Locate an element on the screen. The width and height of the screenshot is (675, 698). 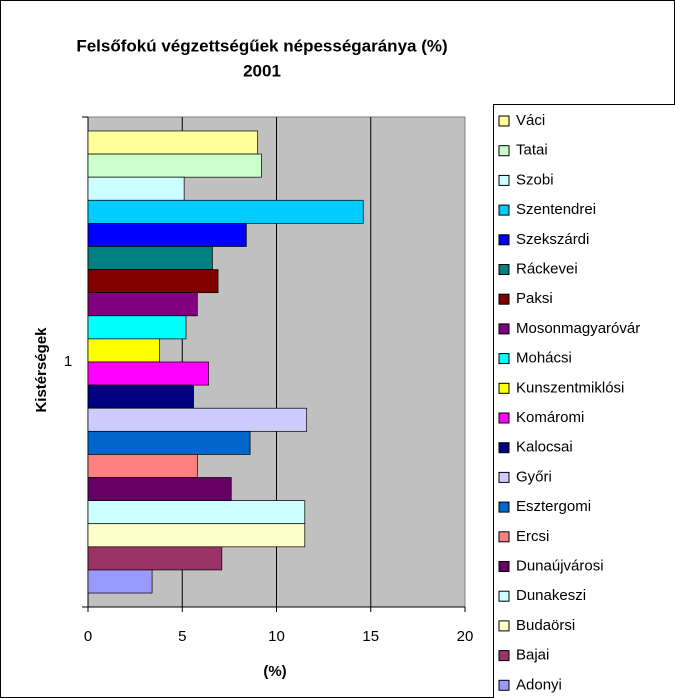
legend-label: Váci is located at coordinates (530, 120).